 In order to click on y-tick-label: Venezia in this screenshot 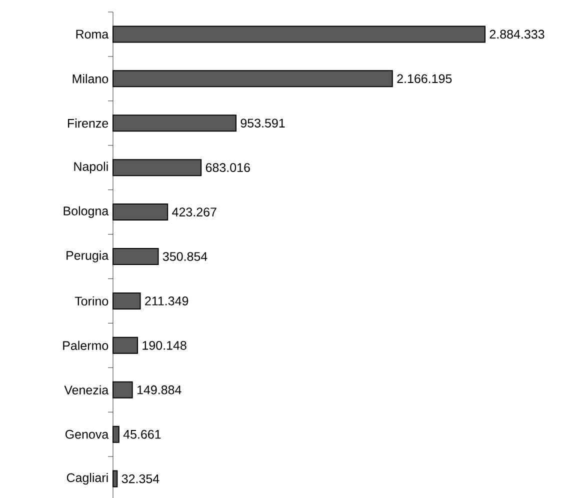, I will do `click(86, 389)`.